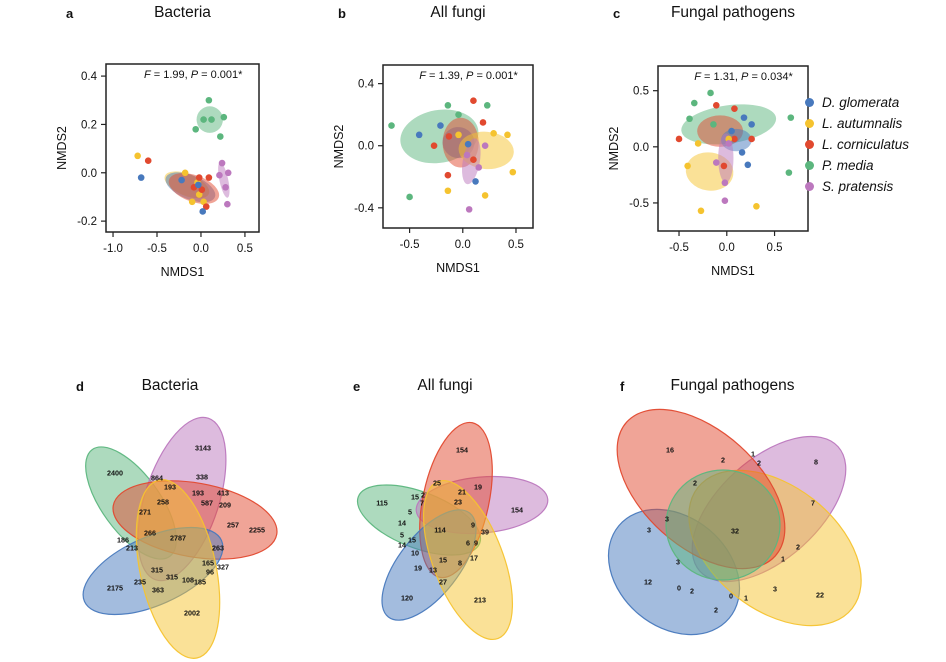 The image size is (946, 662). What do you see at coordinates (437, 483) in the screenshot?
I see `venn-count-label: 25` at bounding box center [437, 483].